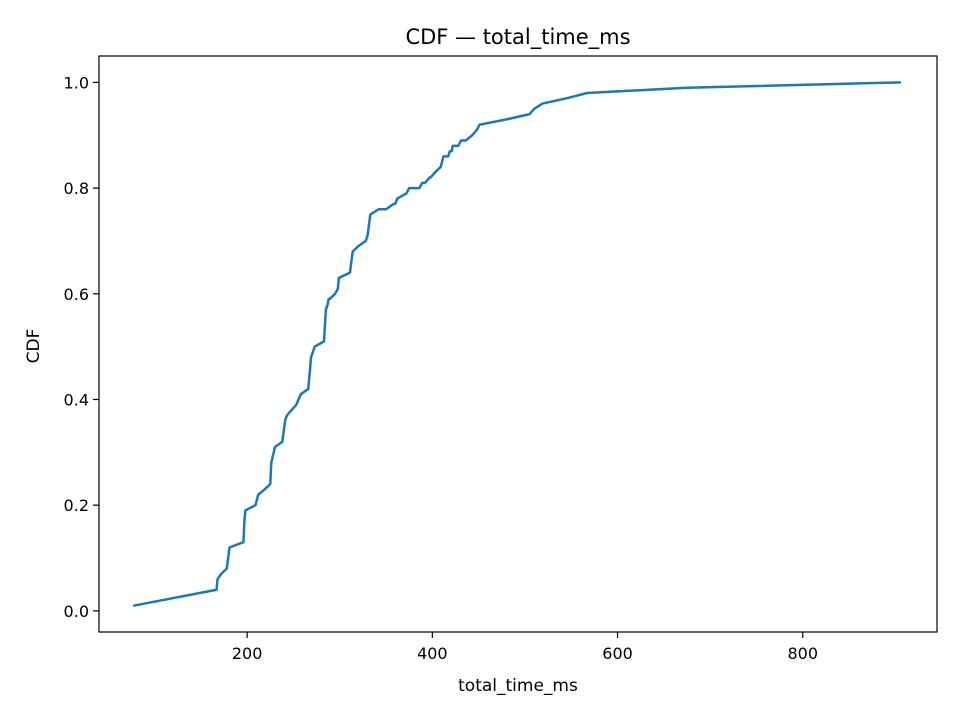 The image size is (960, 720). Describe the element at coordinates (617, 653) in the screenshot. I see `x-tick-label: 600` at that location.